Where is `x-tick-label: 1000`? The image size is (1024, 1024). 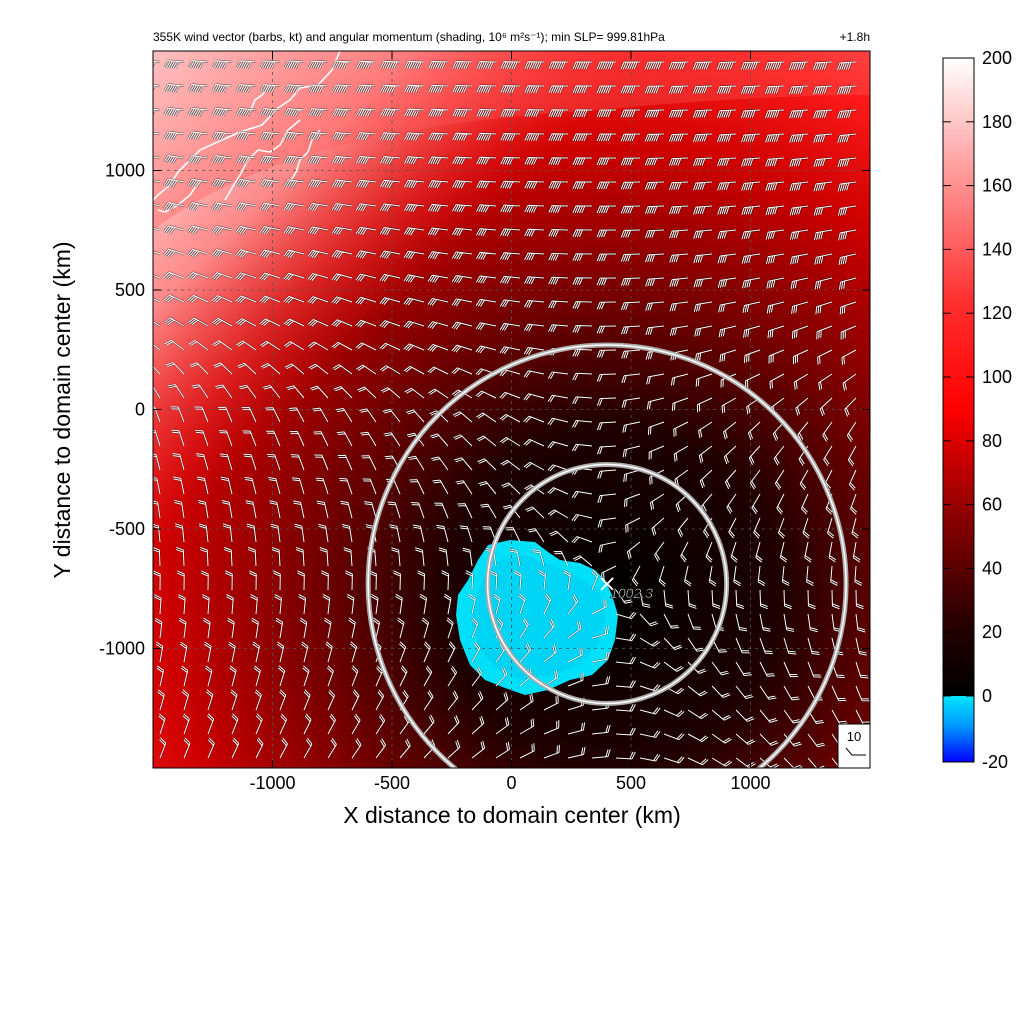
x-tick-label: 1000 is located at coordinates (750, 783).